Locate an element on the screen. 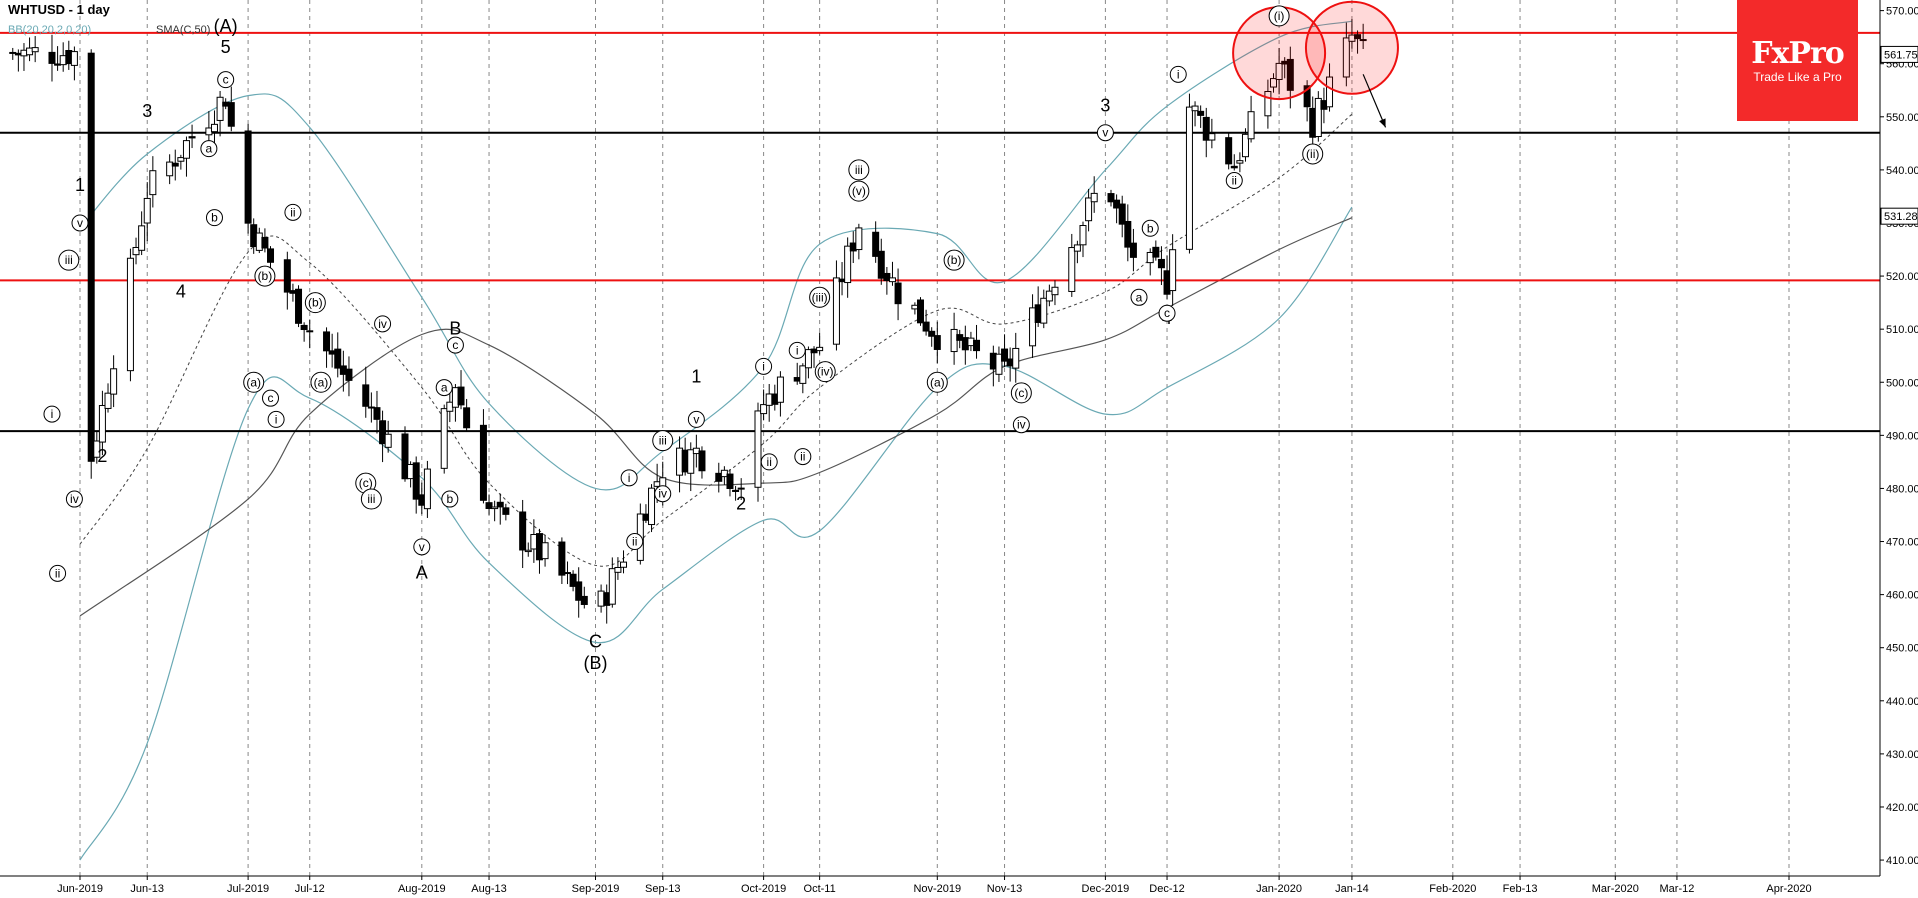 This screenshot has width=1918, height=898. logo-tagline: Trade Like a Pro is located at coordinates (1797, 77).